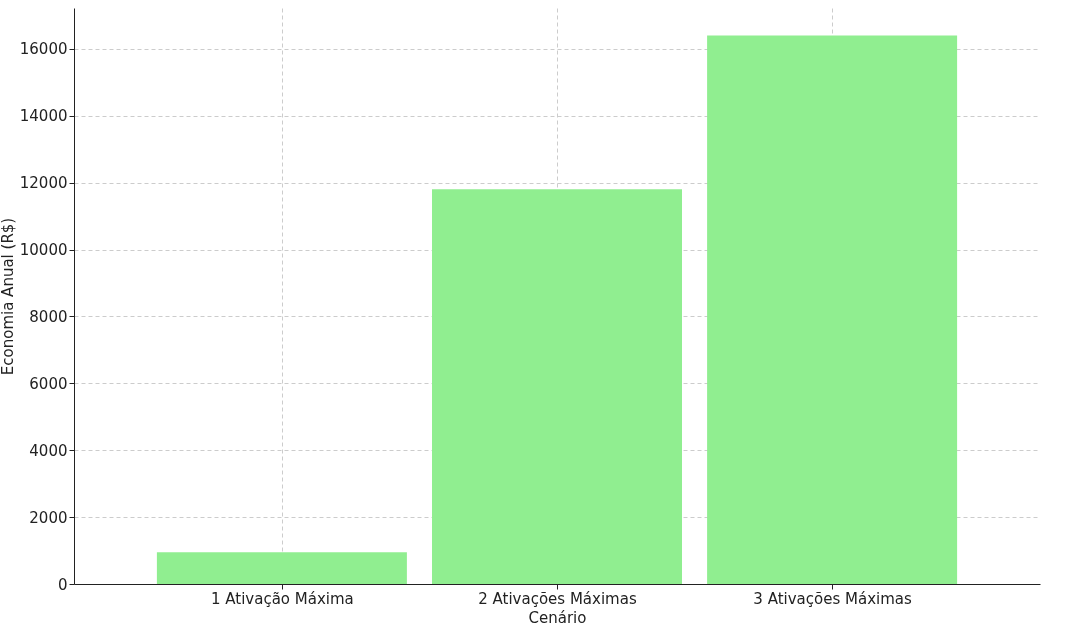  What do you see at coordinates (48, 517) in the screenshot?
I see `y-tick-label: 2000` at bounding box center [48, 517].